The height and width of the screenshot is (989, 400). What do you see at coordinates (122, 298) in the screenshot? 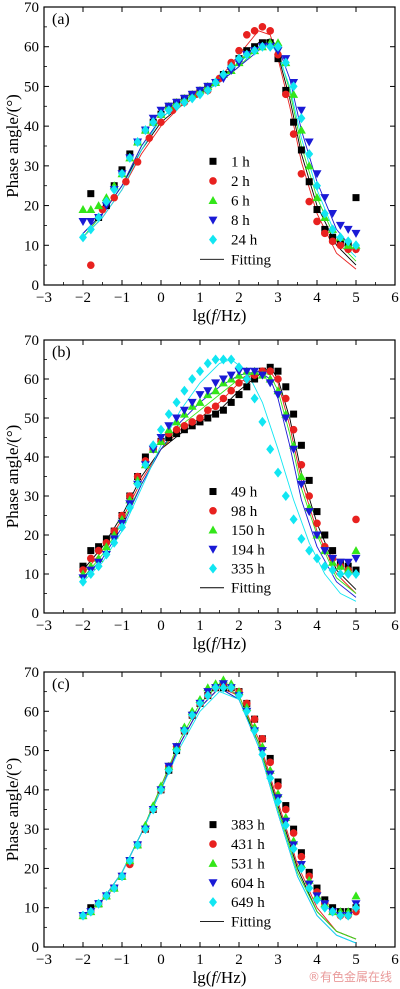
I see `x-tick-label: −1` at bounding box center [122, 298].